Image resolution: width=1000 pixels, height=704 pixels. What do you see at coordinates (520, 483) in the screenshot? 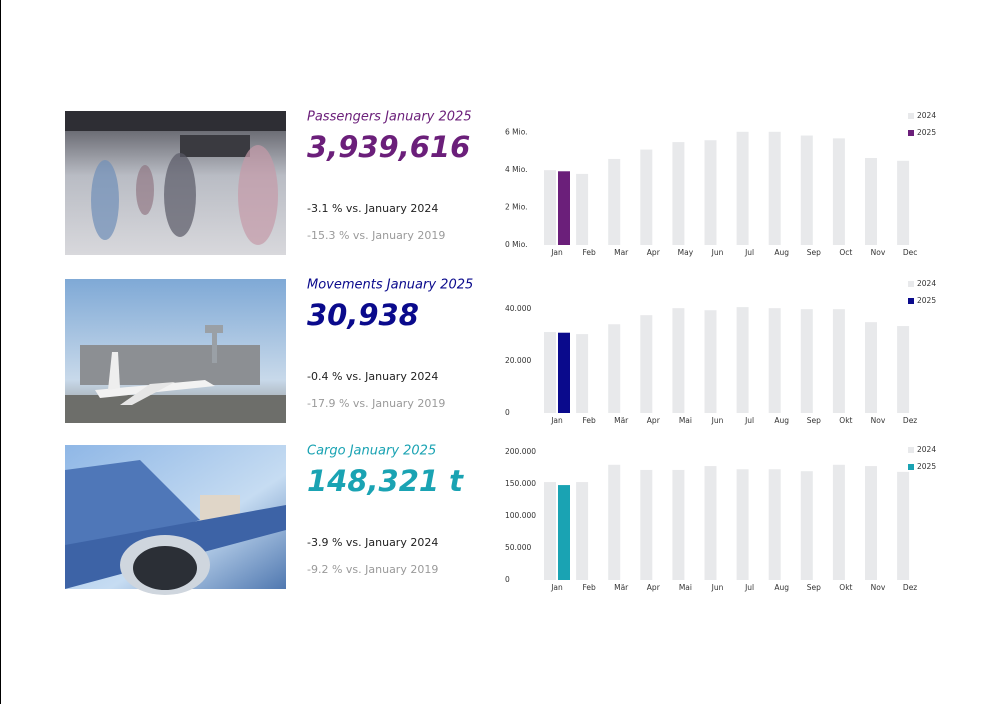
I see `y-tick-label: 150.000` at bounding box center [520, 483].